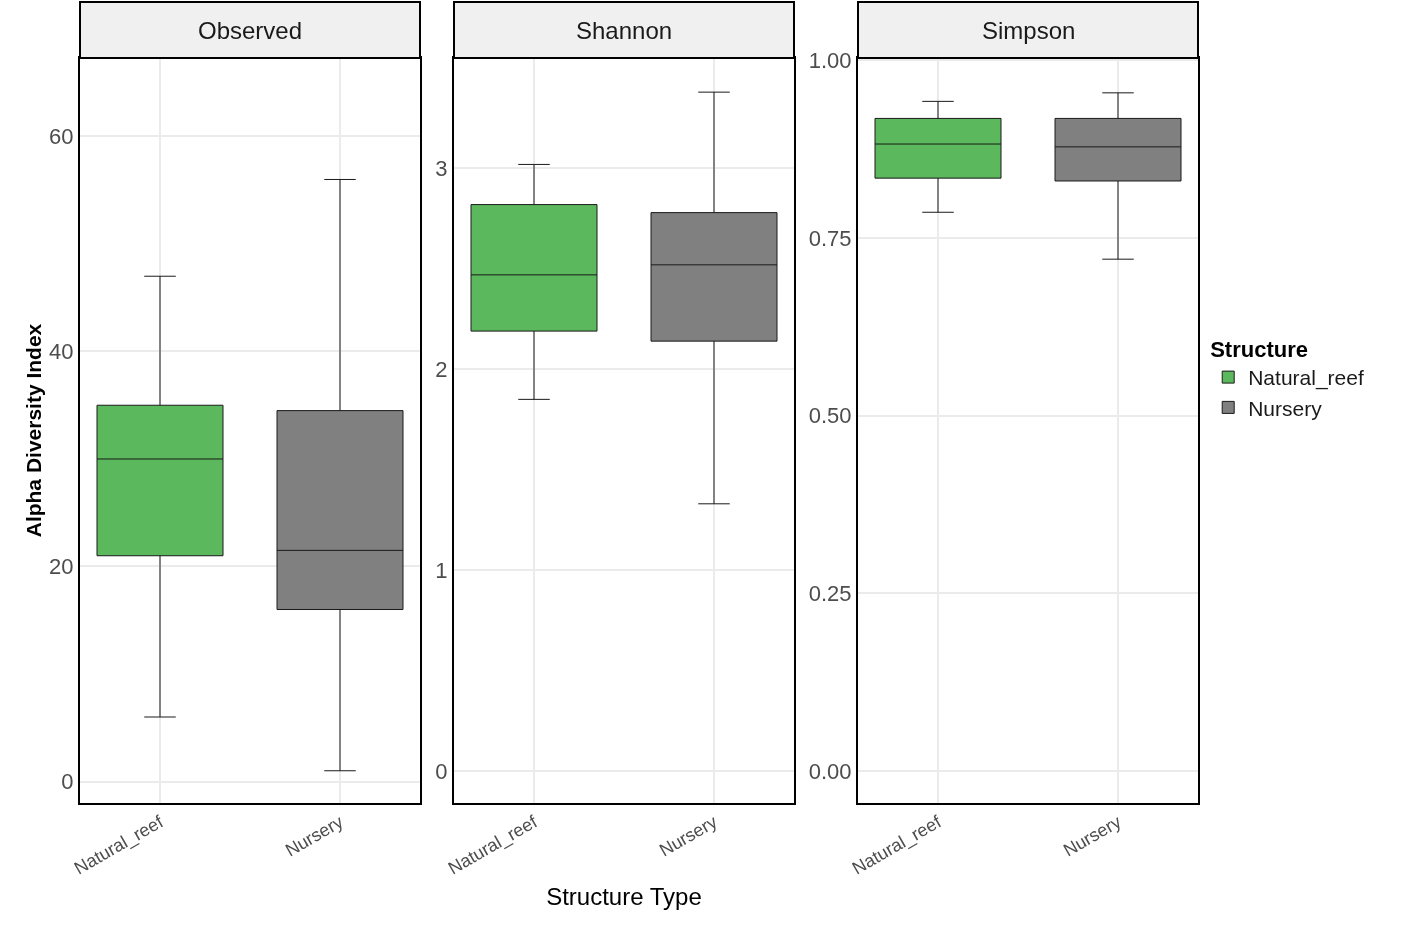 The image size is (1405, 944). I want to click on y-tick-label: 2, so click(441, 369).